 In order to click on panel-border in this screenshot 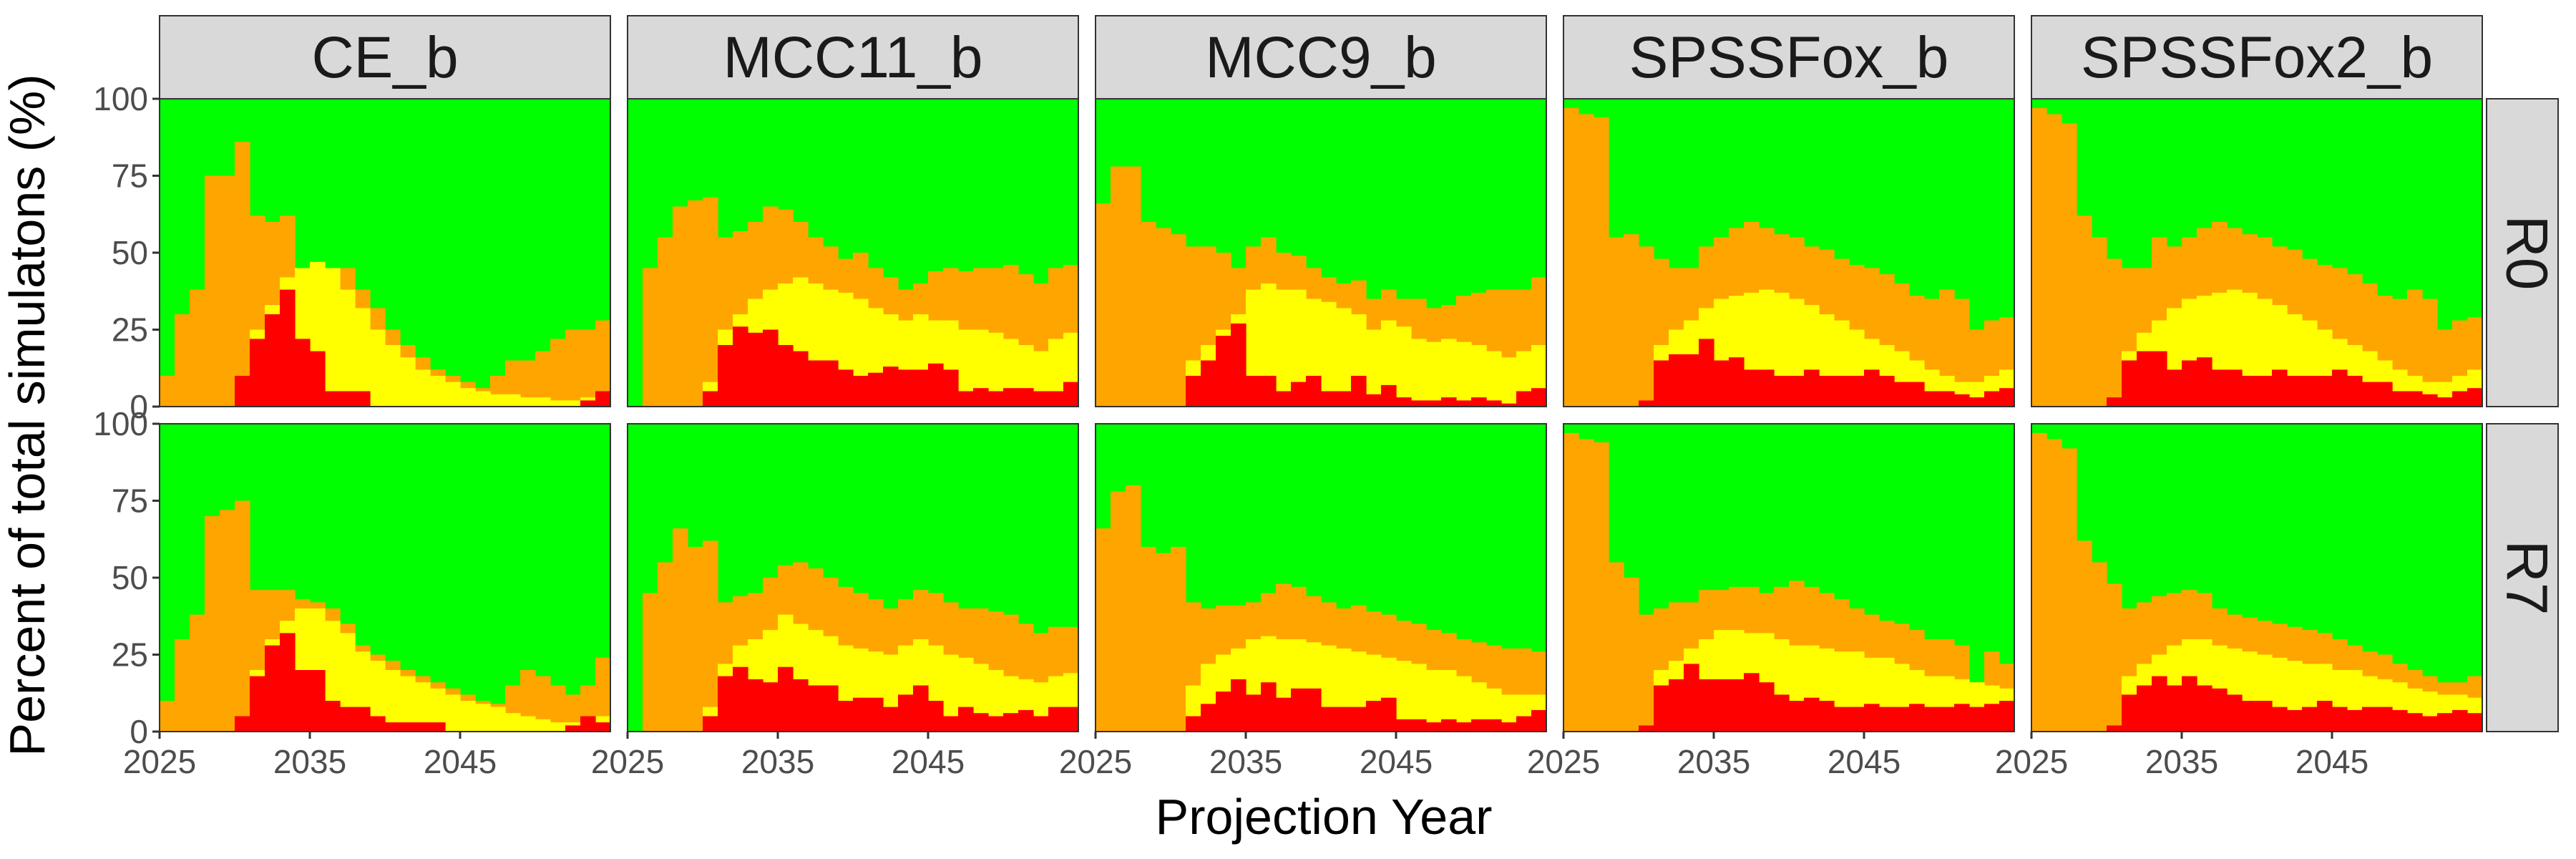, I will do `click(2257, 577)`.